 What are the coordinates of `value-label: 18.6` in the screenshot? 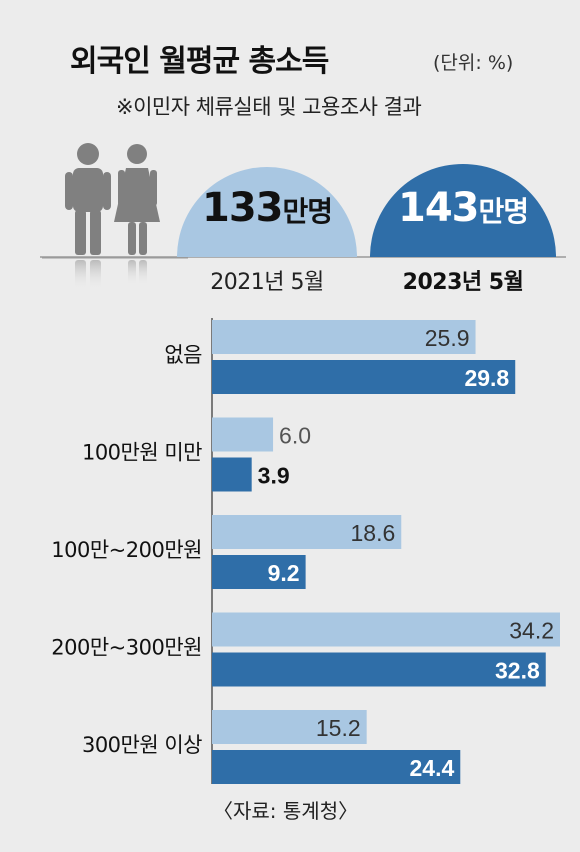 It's located at (372, 533).